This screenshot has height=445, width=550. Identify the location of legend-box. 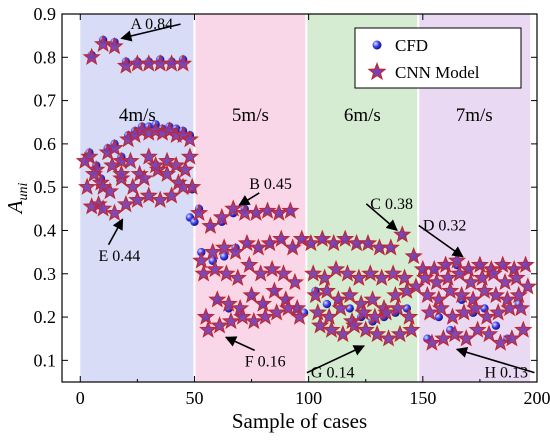
(438, 58).